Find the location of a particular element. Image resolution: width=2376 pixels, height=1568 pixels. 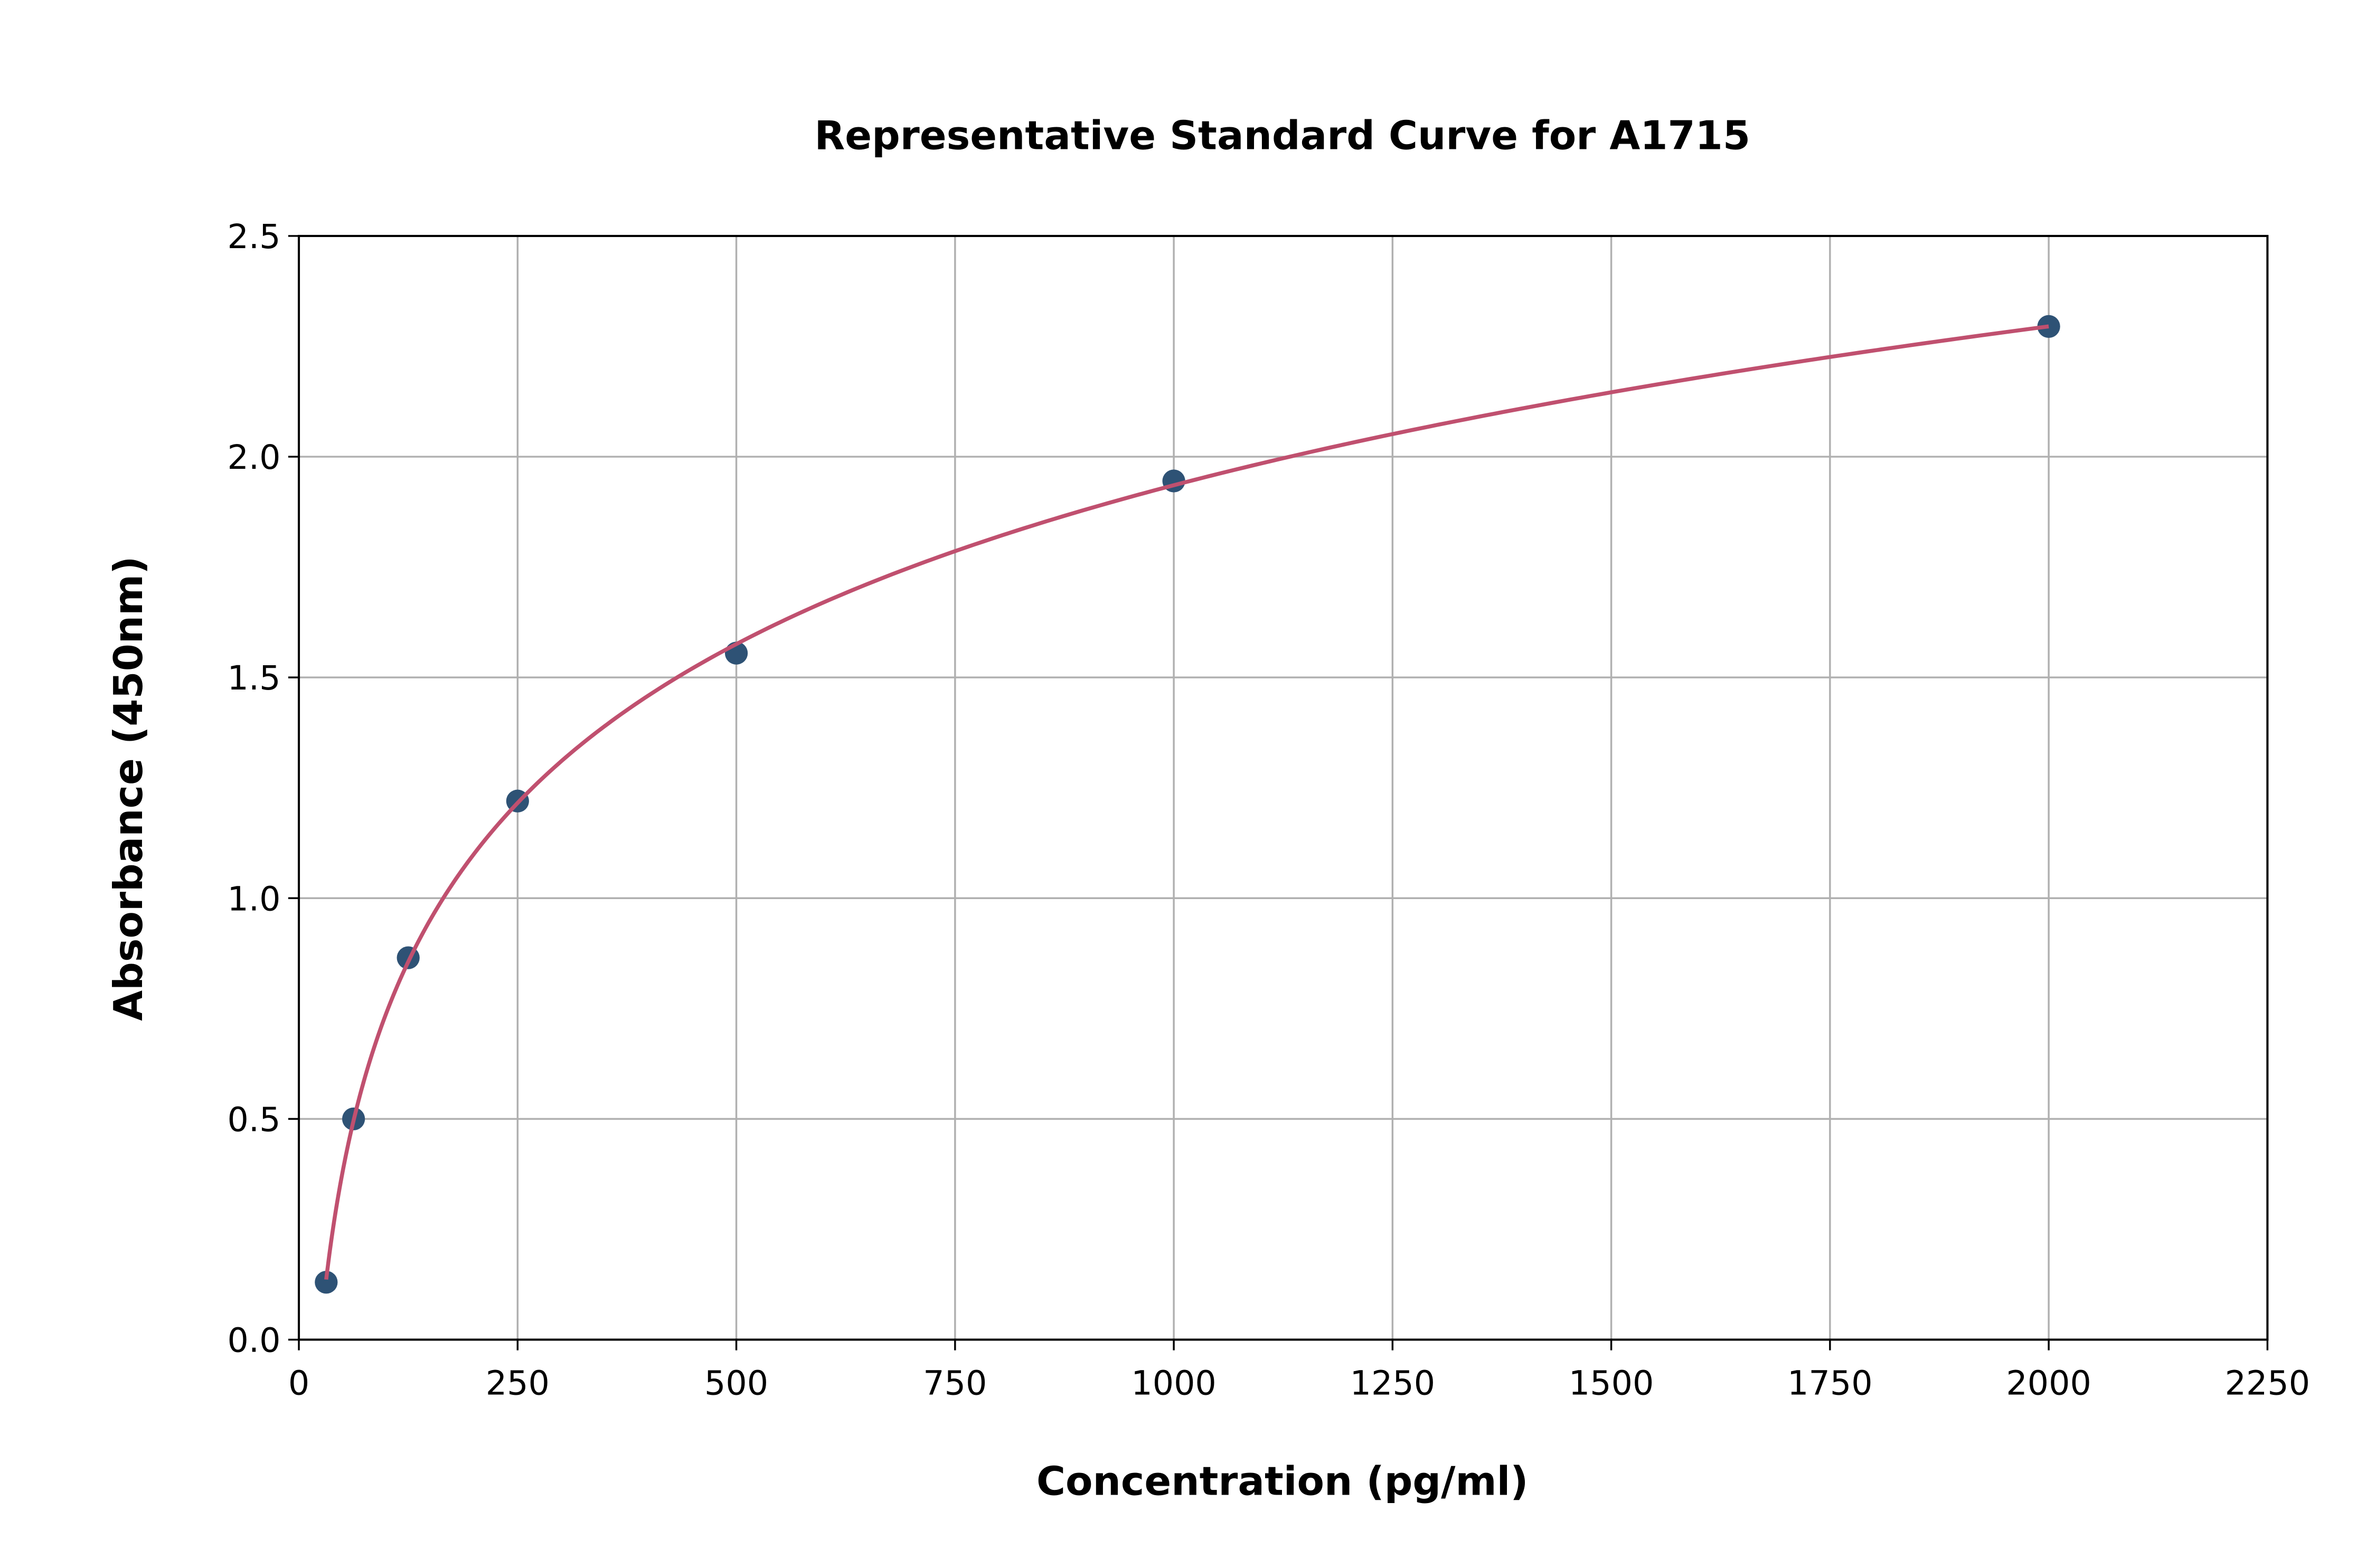

y-tick-label: 0.0 is located at coordinates (255, 1340).